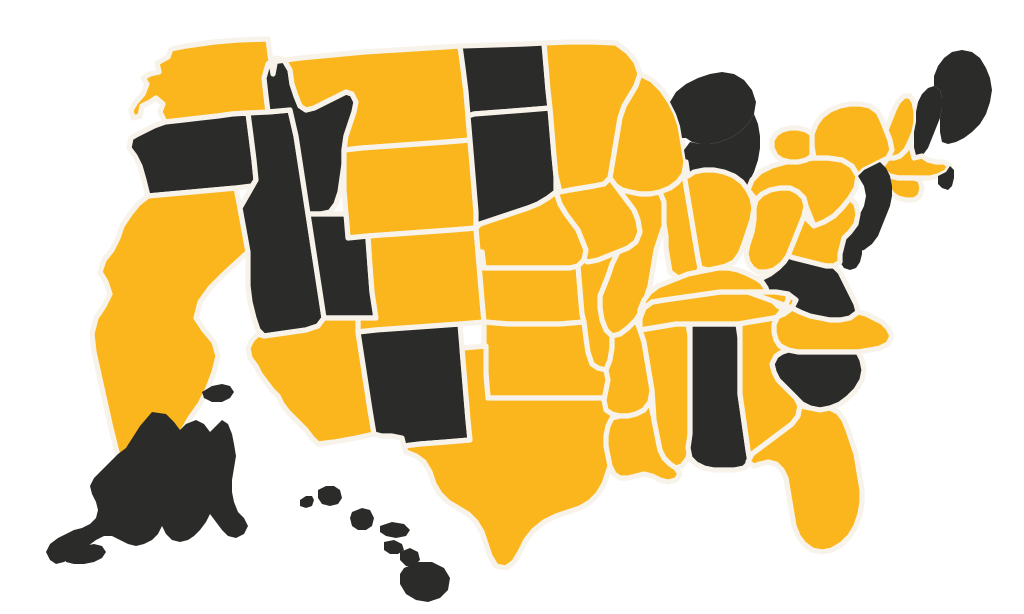  Describe the element at coordinates (515, 457) in the screenshot. I see `state-tx` at that location.